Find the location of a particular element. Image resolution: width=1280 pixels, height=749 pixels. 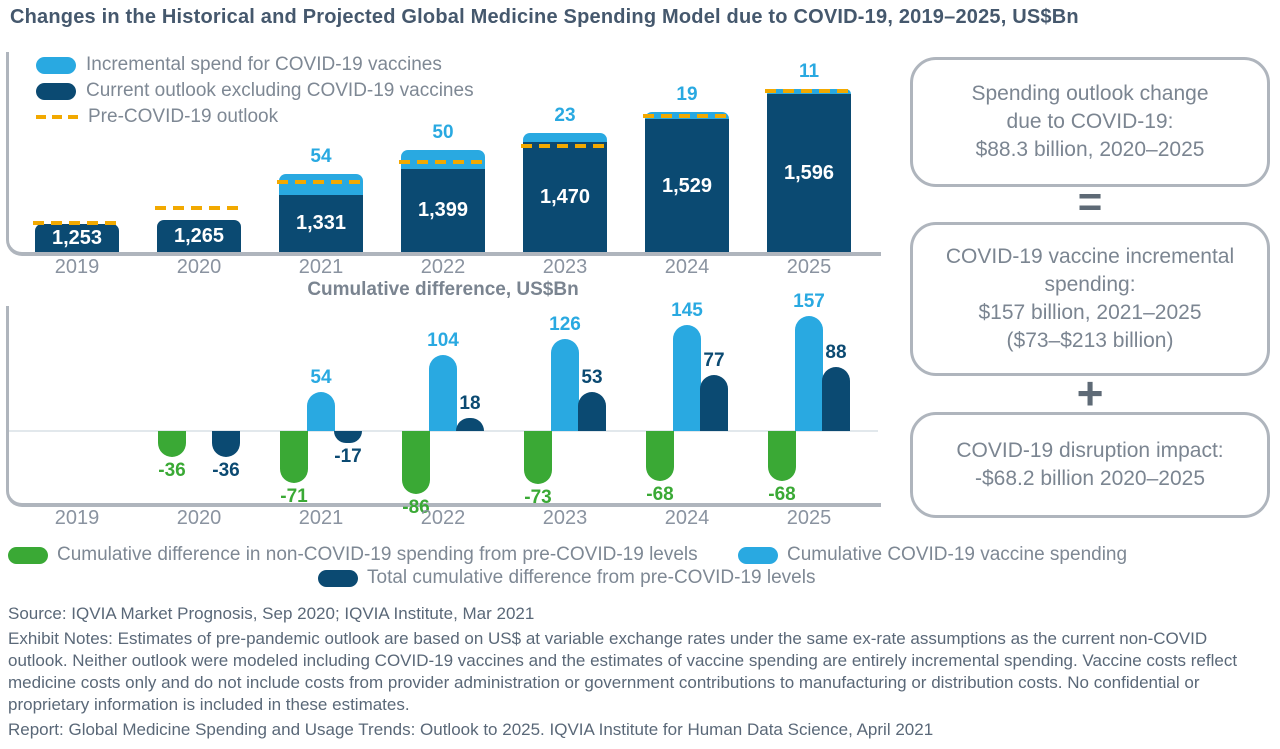

value-non-covid-diff-2020: -36 is located at coordinates (172, 471).